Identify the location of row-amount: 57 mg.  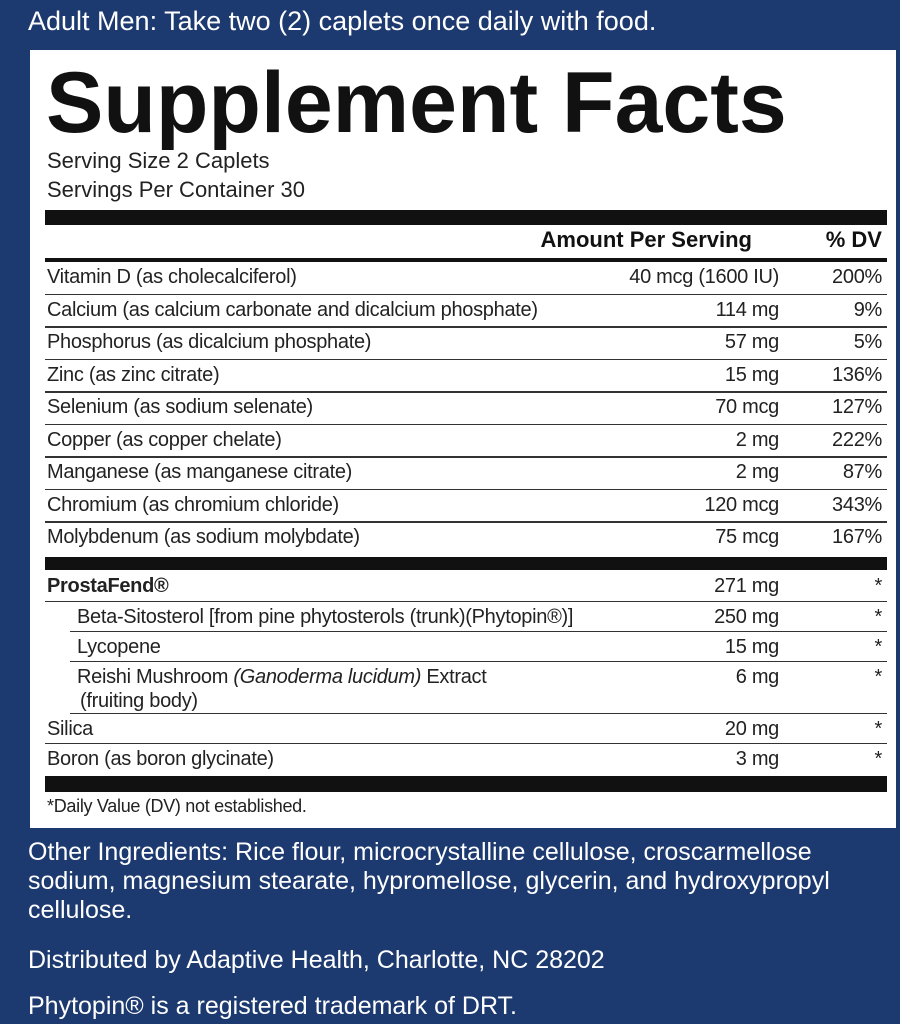
(751, 342).